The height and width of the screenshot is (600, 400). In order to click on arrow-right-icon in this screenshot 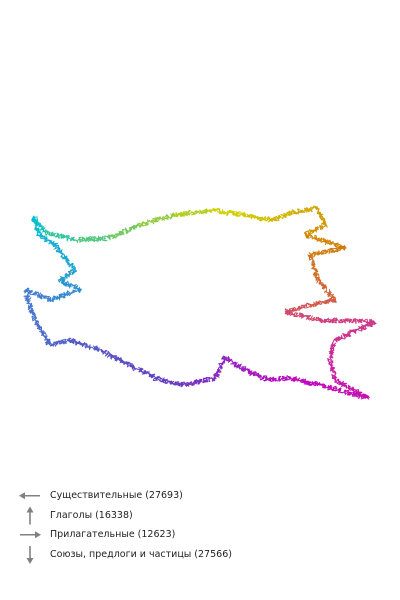, I will do `click(30, 535)`.